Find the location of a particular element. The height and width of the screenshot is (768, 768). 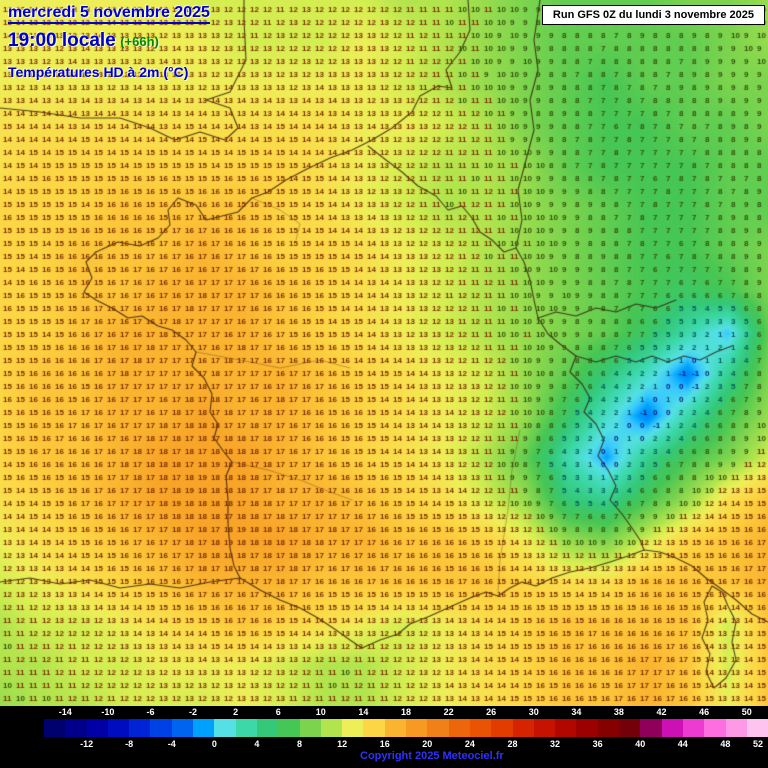

scale-label: 16 is located at coordinates (384, 744).